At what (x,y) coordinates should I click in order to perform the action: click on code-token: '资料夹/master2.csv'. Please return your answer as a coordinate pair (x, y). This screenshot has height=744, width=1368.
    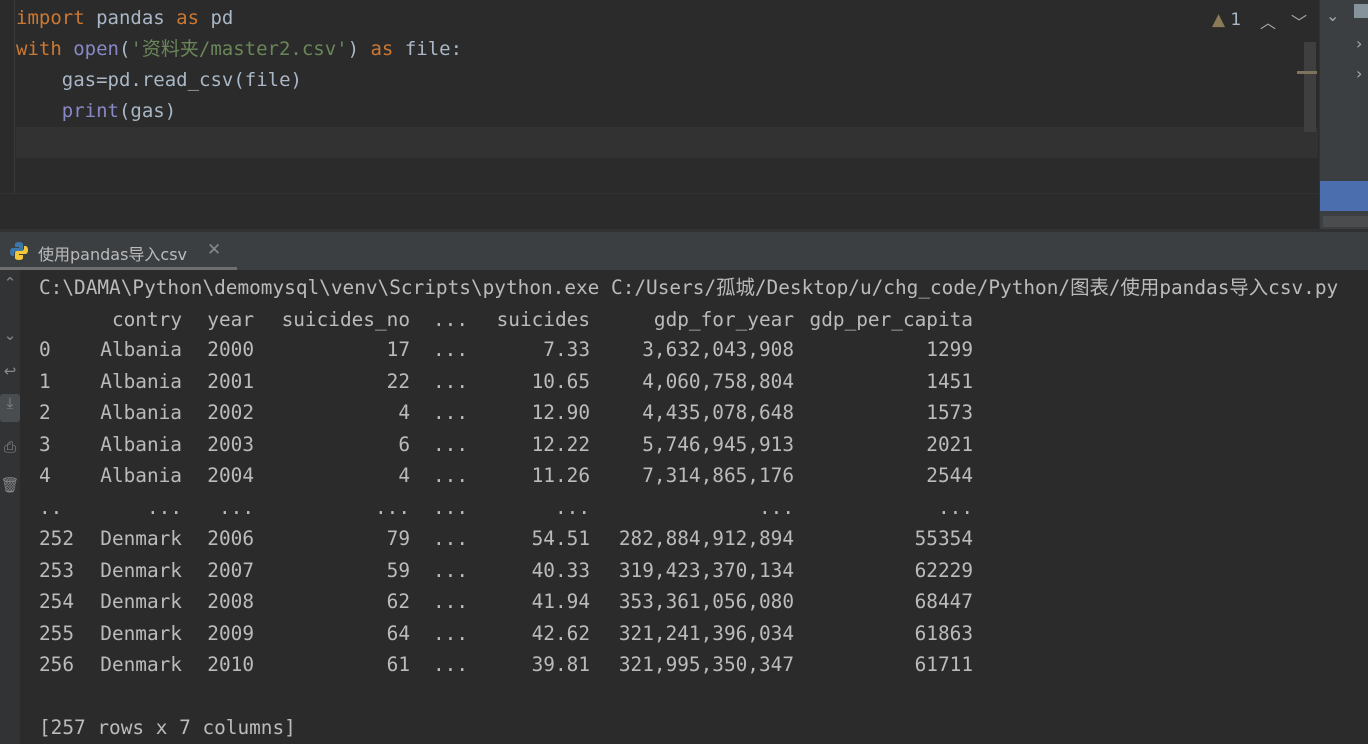
    Looking at the image, I should click on (239, 49).